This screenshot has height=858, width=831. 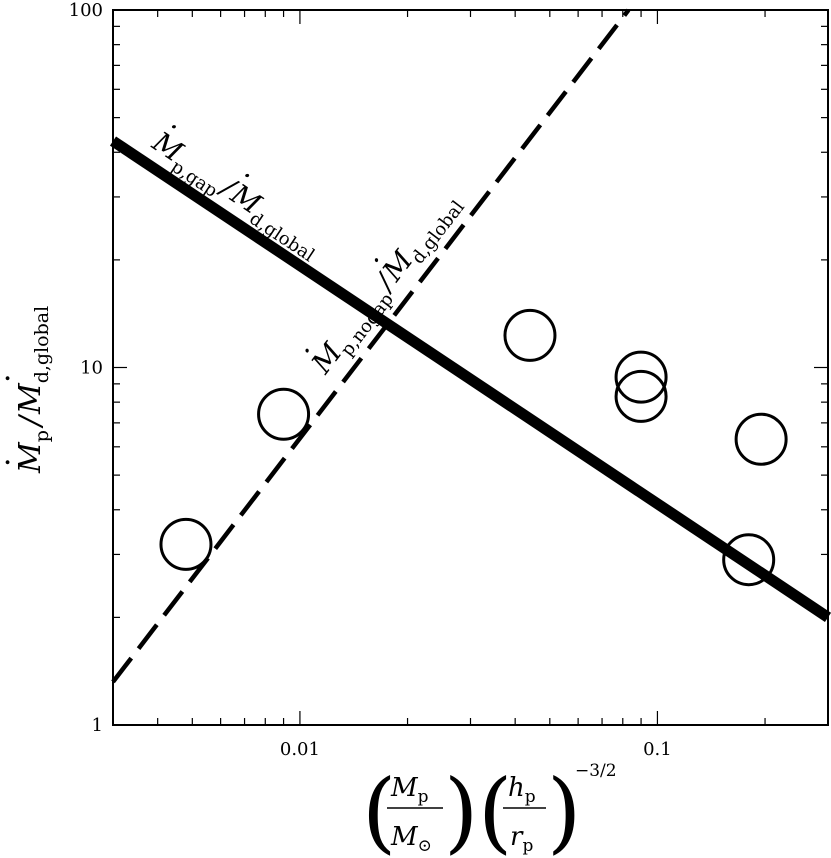 I want to click on xlabel-exponent: −3/2, so click(x=596, y=771).